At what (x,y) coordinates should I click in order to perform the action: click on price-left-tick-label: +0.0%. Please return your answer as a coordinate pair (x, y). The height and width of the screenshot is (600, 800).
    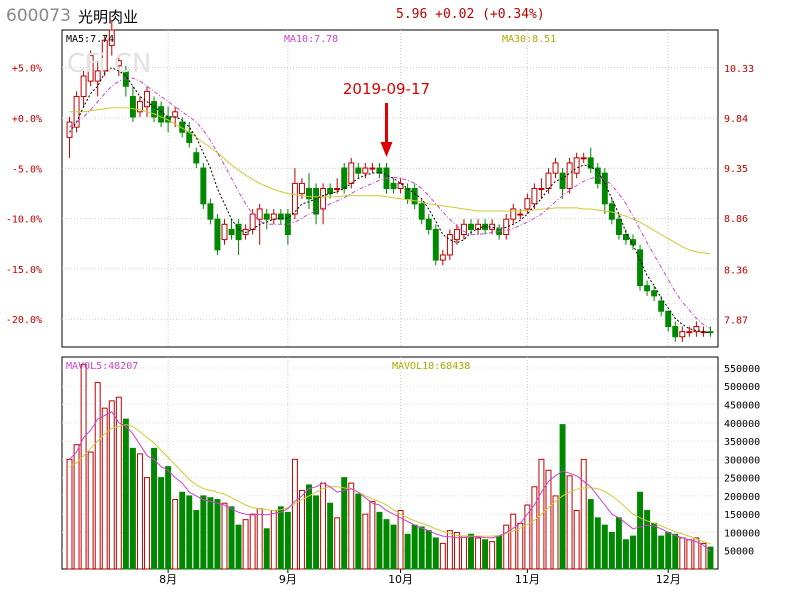
    Looking at the image, I should click on (27, 119).